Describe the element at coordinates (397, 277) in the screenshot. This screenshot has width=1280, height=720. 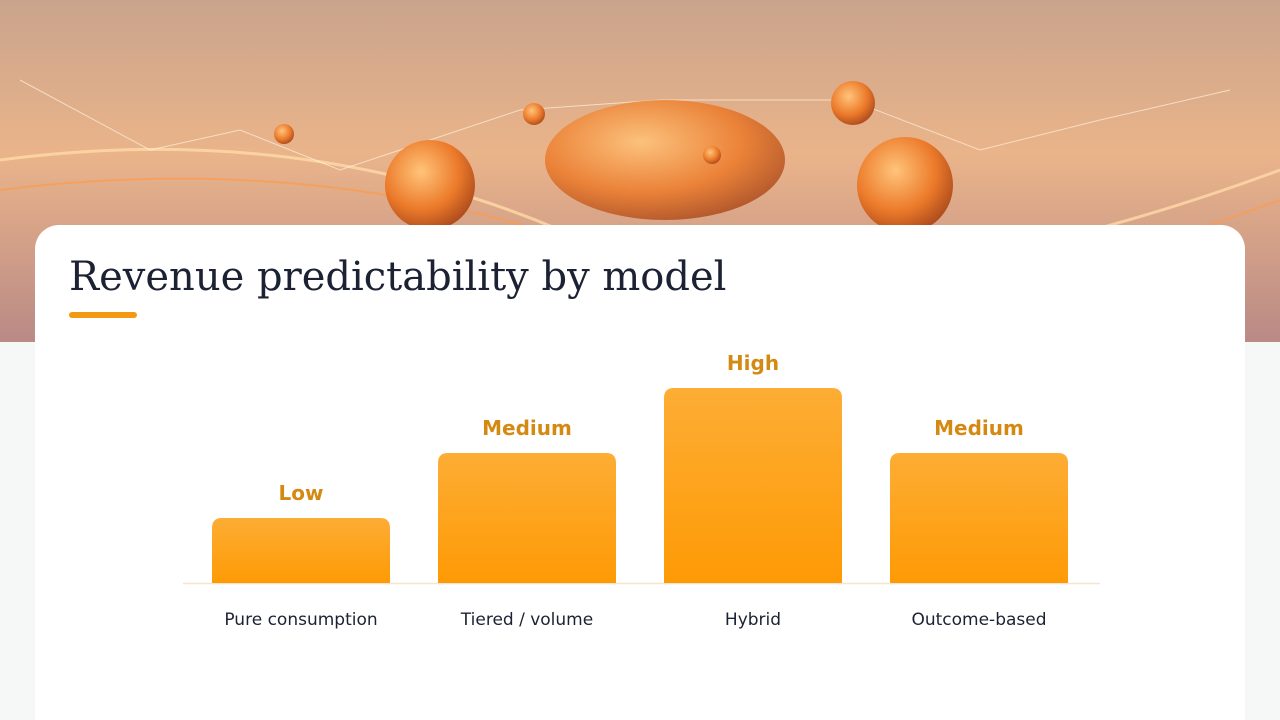
I see `chart-title: Revenue predictability by model` at that location.